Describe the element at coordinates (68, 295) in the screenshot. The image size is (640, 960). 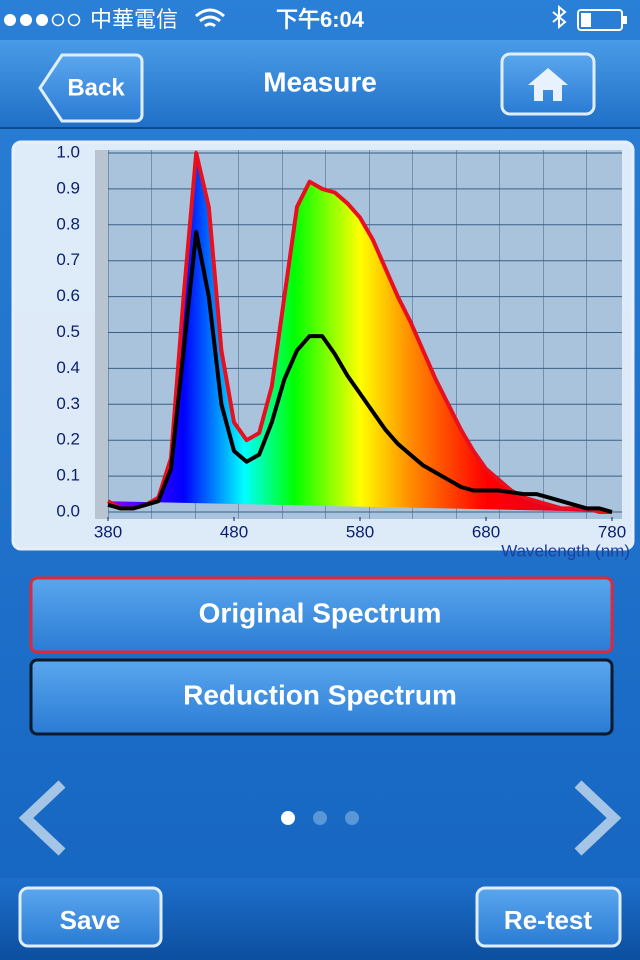
I see `y-tick-label: 0.6` at that location.